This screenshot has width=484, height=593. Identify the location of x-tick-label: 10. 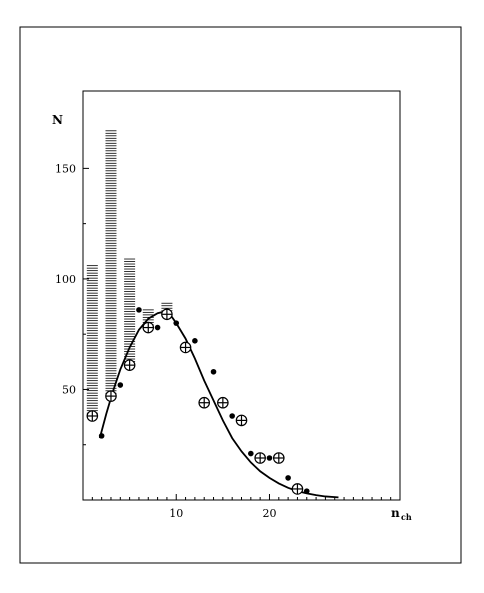
(176, 513).